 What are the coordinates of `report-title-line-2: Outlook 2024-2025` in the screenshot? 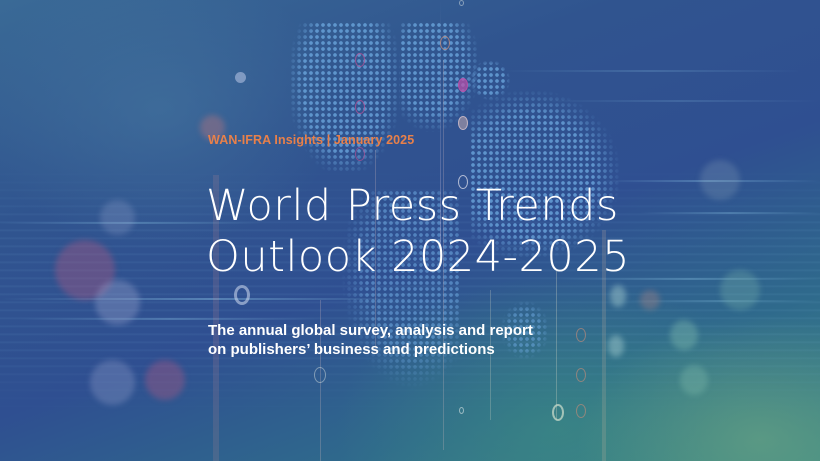 It's located at (418, 257).